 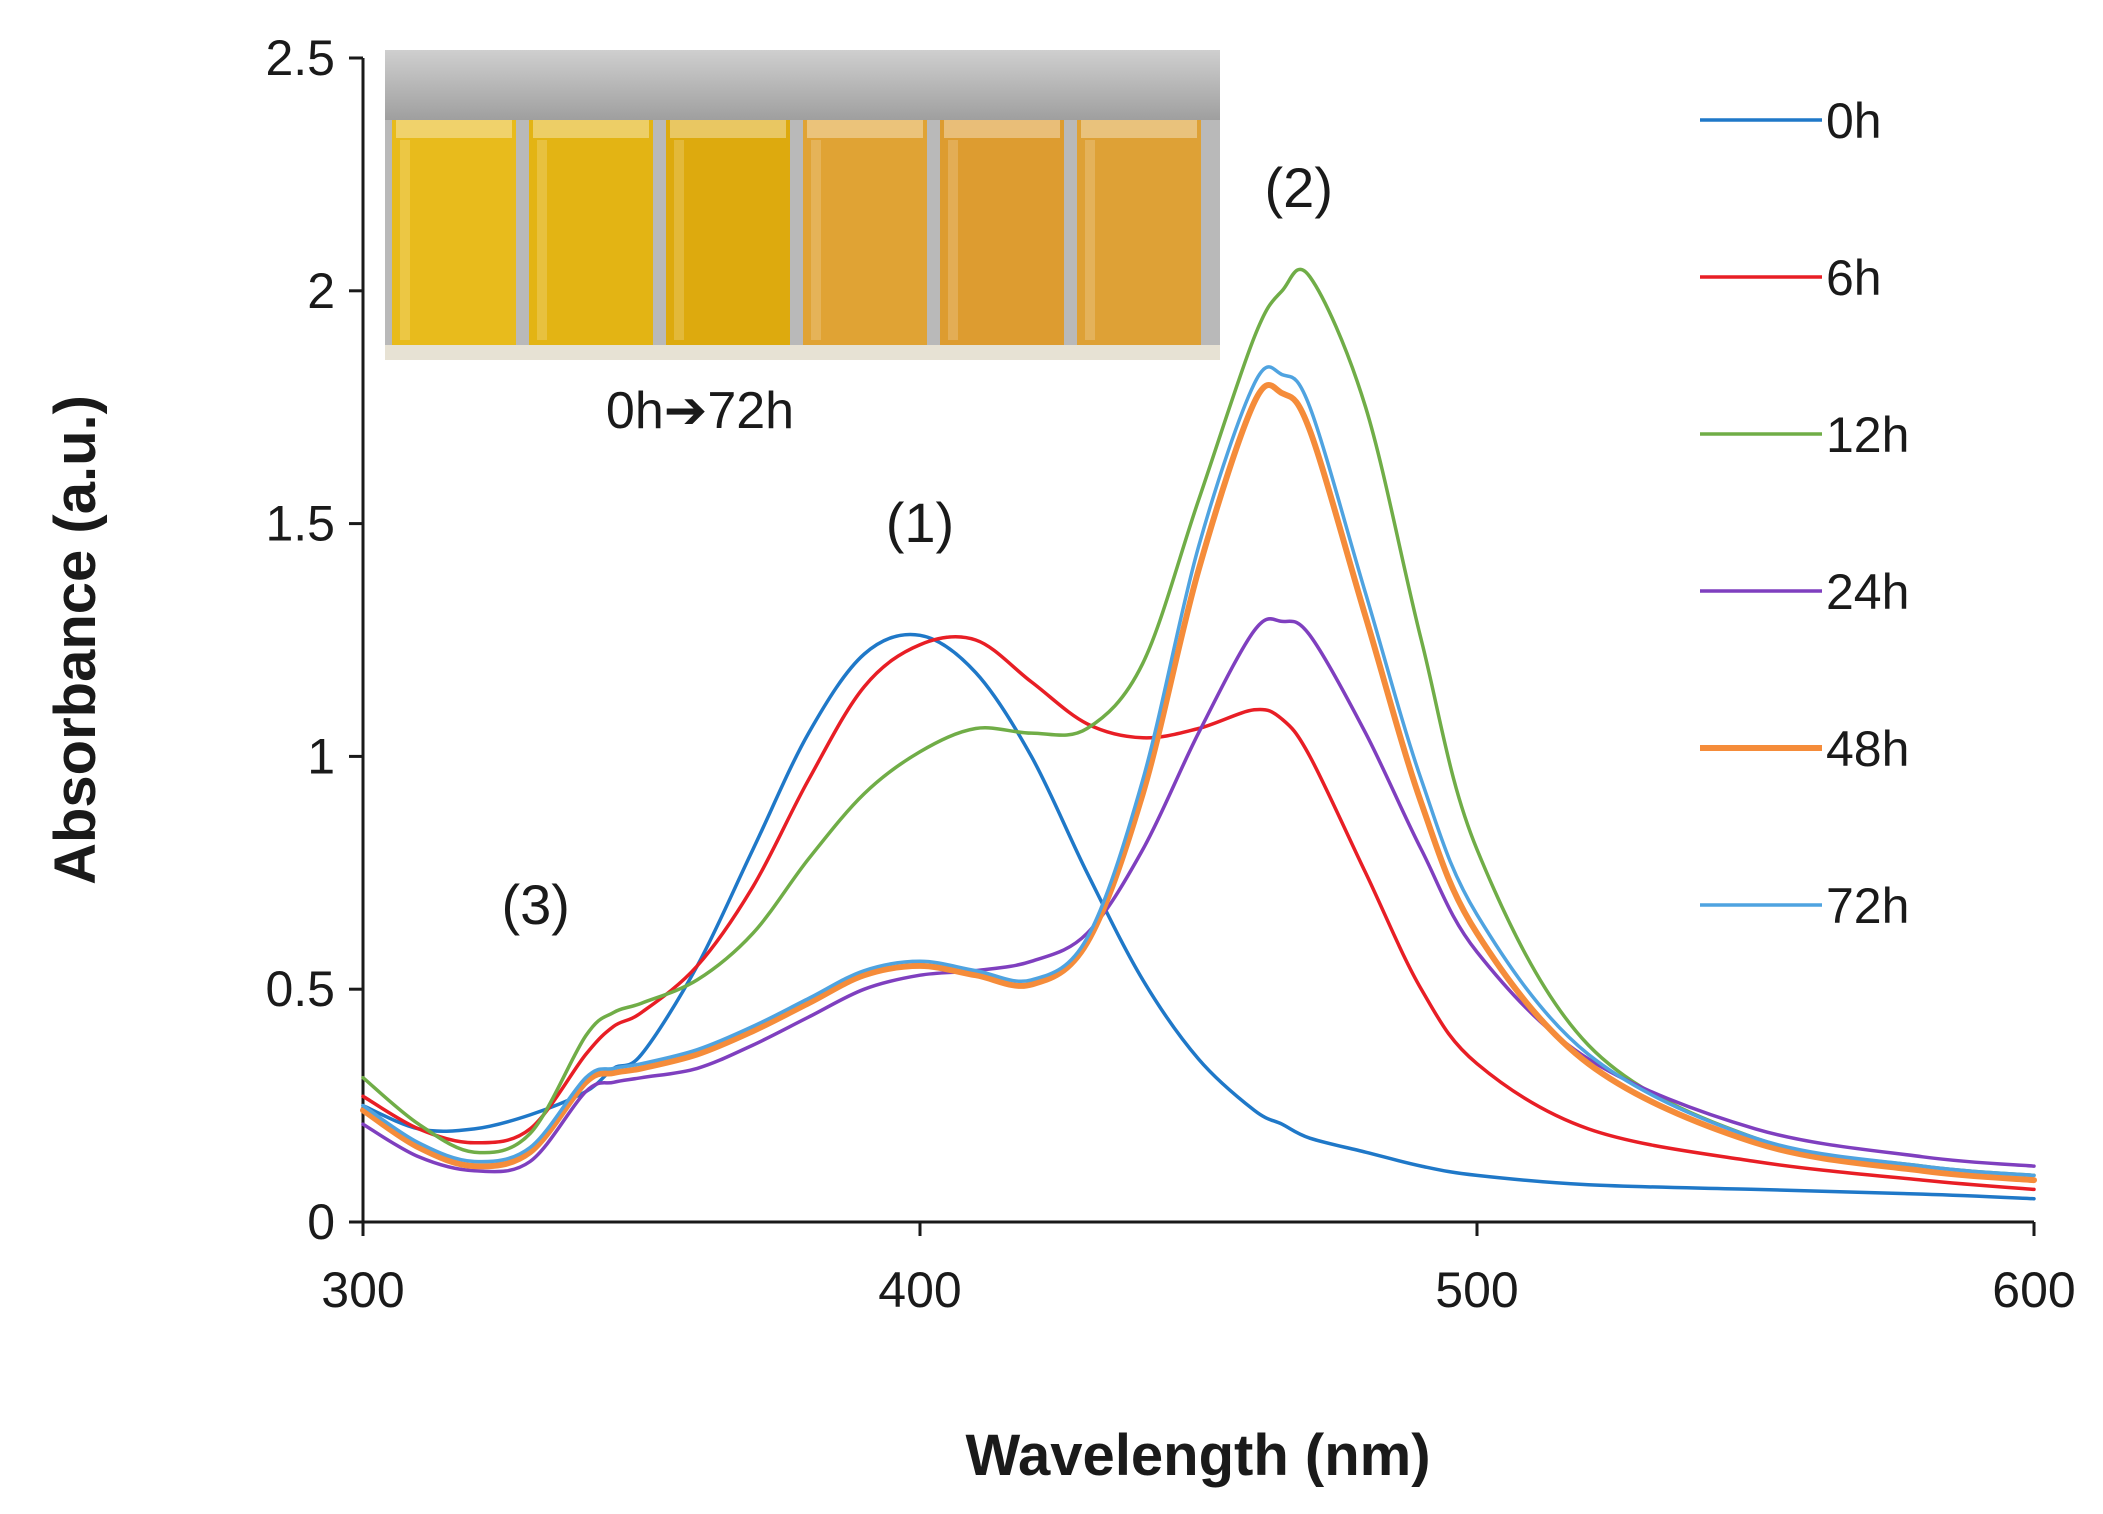 I want to click on legend-label-48h: 48h, so click(x=1867, y=749).